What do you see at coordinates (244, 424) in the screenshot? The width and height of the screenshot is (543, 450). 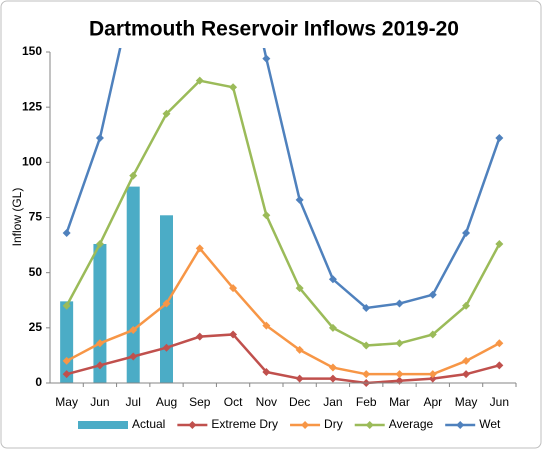 I see `legend-label: Extreme Dry` at bounding box center [244, 424].